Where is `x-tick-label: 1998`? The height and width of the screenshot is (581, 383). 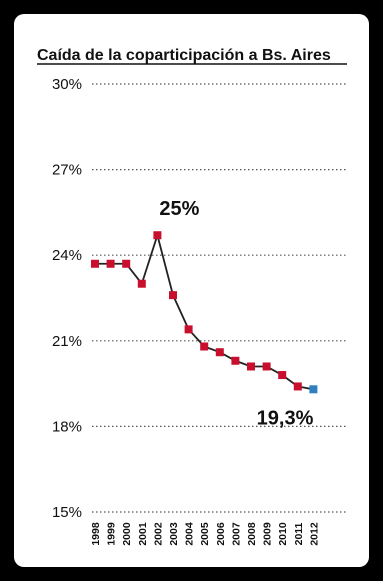 x-tick-label: 1998 is located at coordinates (96, 534).